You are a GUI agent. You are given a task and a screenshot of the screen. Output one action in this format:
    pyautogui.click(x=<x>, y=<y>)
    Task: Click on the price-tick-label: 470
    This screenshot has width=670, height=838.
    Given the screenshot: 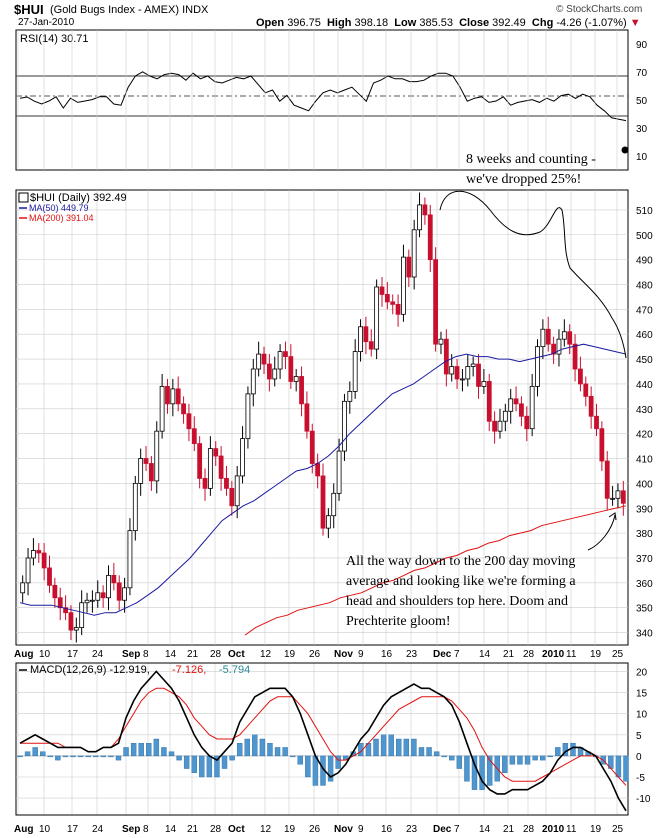 What is the action you would take?
    pyautogui.click(x=644, y=310)
    